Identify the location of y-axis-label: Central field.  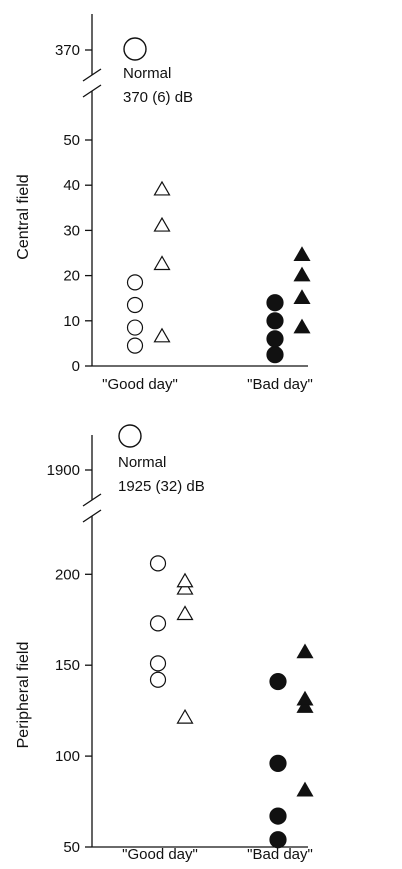
(23, 216).